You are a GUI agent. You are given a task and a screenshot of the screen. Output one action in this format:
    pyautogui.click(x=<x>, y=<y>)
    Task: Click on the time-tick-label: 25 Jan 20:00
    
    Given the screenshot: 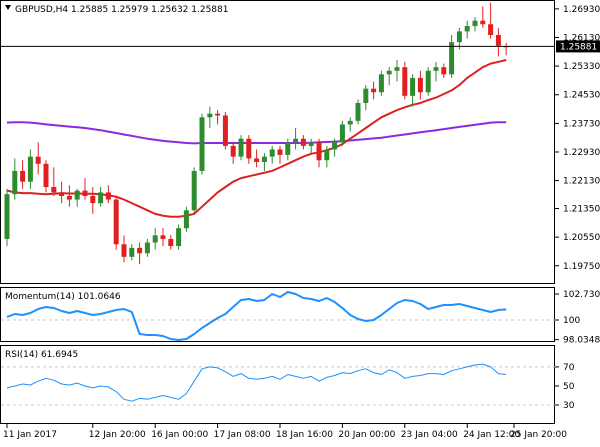 What is the action you would take?
    pyautogui.click(x=538, y=435)
    